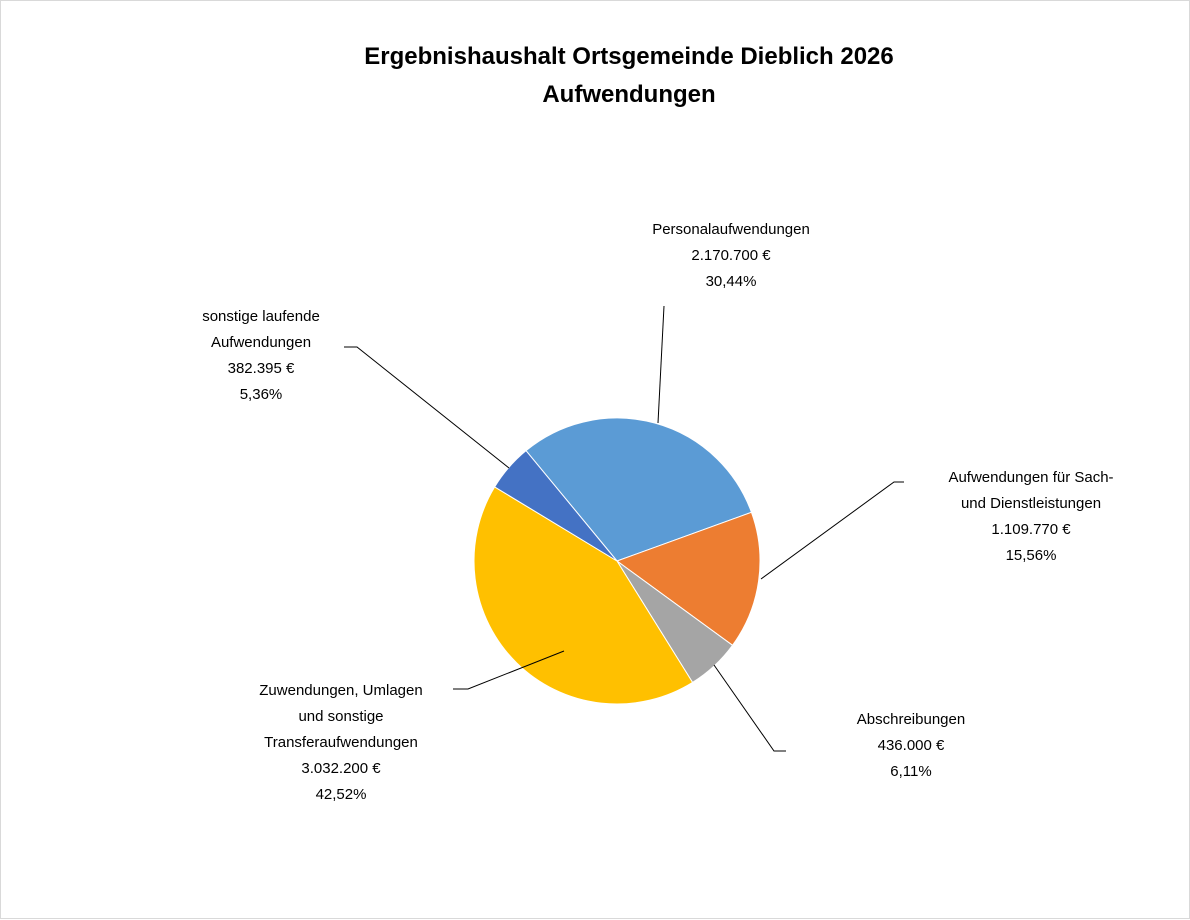  What do you see at coordinates (261, 368) in the screenshot?
I see `value-label: 382.395 €` at bounding box center [261, 368].